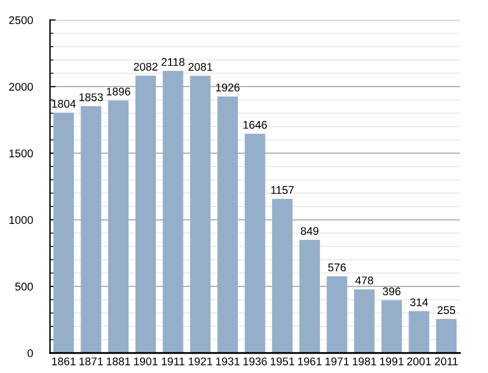 This screenshot has width=488, height=373. What do you see at coordinates (310, 361) in the screenshot?
I see `x-tick-label: 1961` at bounding box center [310, 361].